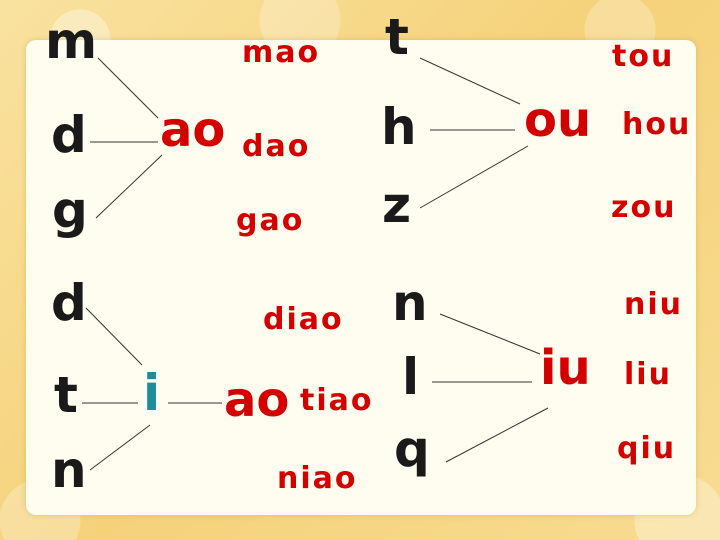  What do you see at coordinates (399, 127) in the screenshot?
I see `initial-h: h` at bounding box center [399, 127].